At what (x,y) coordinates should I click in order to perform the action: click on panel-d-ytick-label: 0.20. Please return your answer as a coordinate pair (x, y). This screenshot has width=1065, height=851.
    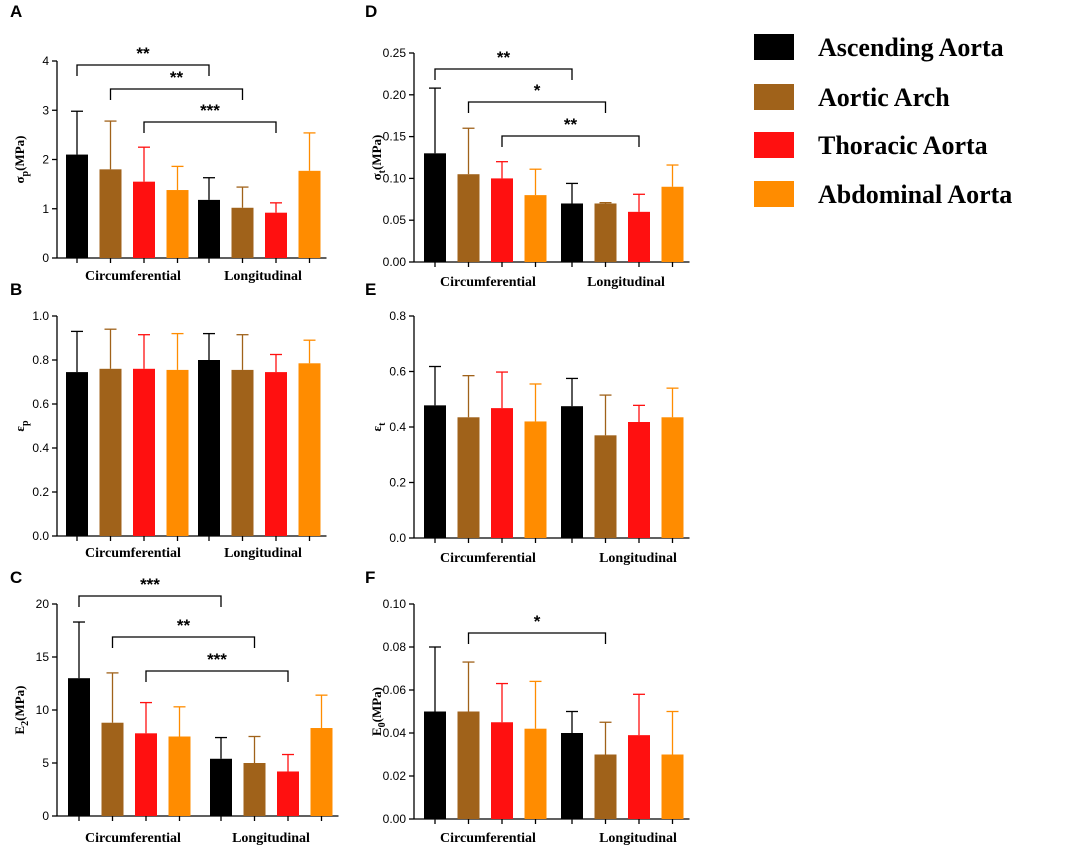
    Looking at the image, I should click on (395, 95).